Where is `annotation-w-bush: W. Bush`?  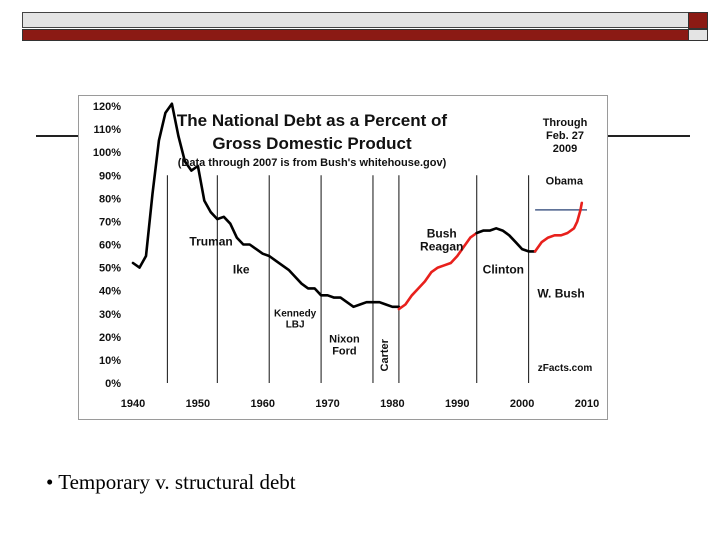
annotation-w-bush: W. Bush is located at coordinates (560, 294).